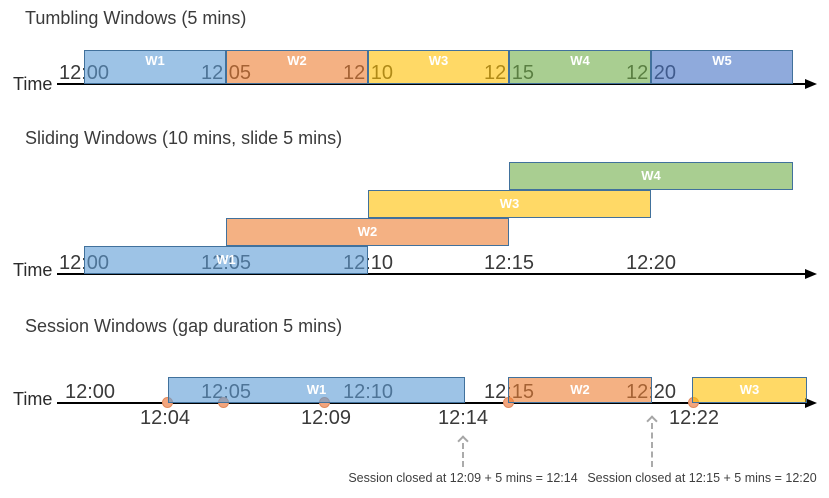 The height and width of the screenshot is (498, 829). I want to click on sliding-axis-arrowhead-icon, so click(811, 274).